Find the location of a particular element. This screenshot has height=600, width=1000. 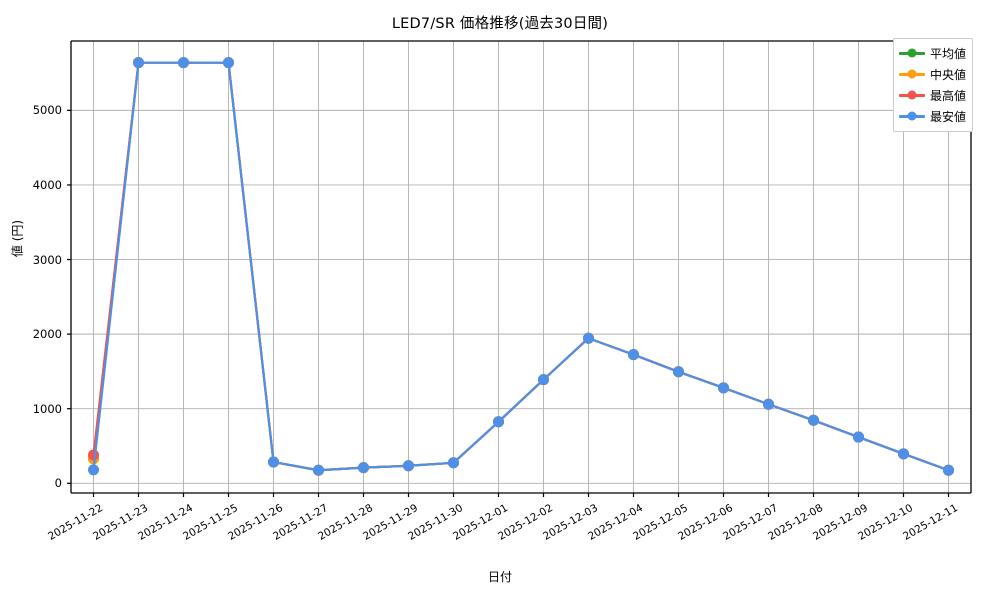

y-tick-label: 3000 is located at coordinates (47, 259).